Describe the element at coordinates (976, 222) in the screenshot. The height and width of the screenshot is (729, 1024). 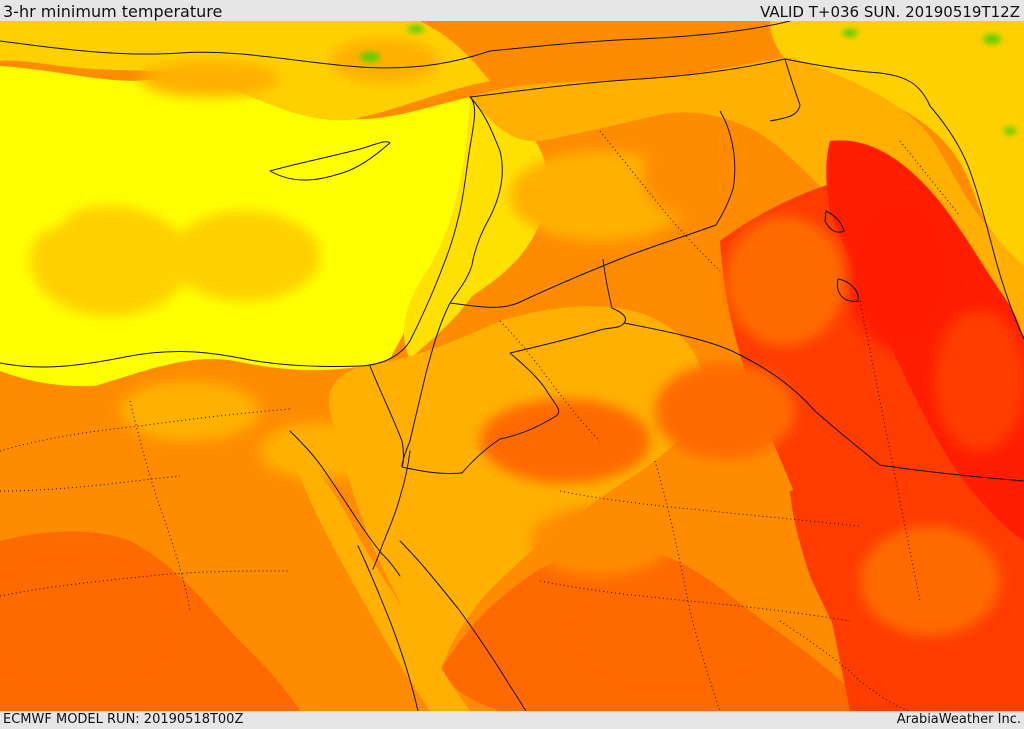
I see `persian-gulf-coastline` at that location.